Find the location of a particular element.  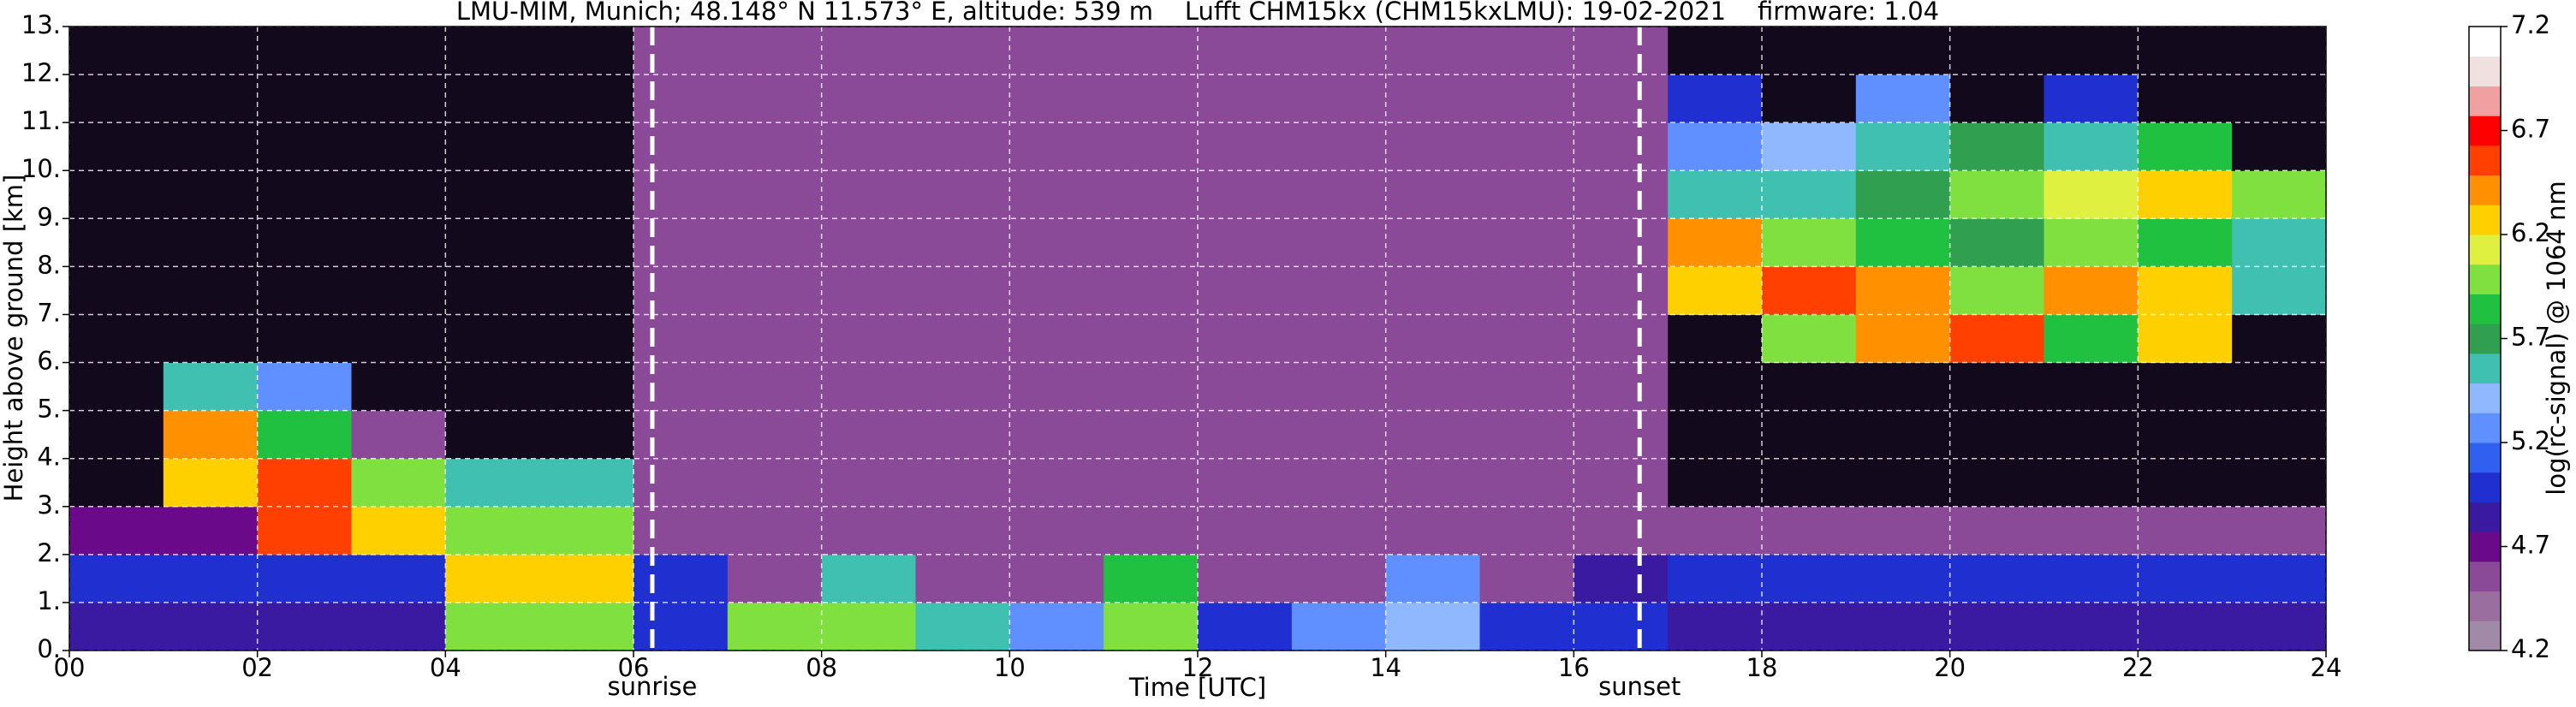

x-tick-label: 00 is located at coordinates (70, 667).